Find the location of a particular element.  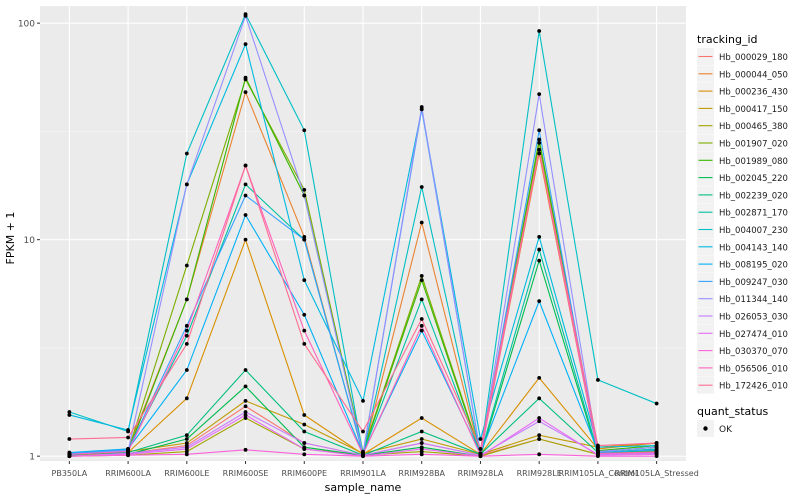

legend-label: Hb_172426_010 is located at coordinates (753, 387).